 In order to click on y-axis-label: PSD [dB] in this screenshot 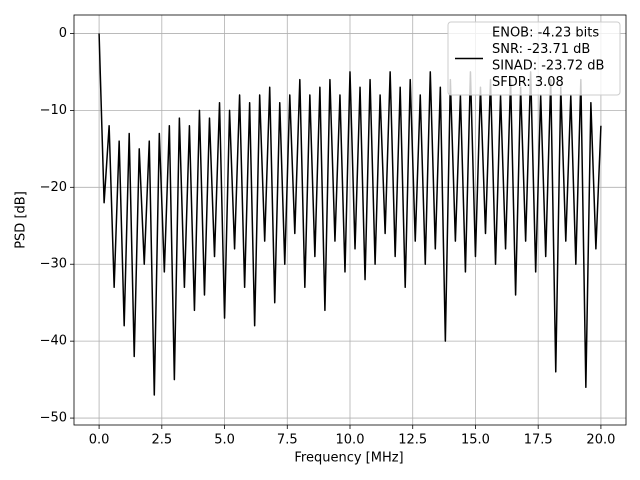, I will do `click(21, 220)`.